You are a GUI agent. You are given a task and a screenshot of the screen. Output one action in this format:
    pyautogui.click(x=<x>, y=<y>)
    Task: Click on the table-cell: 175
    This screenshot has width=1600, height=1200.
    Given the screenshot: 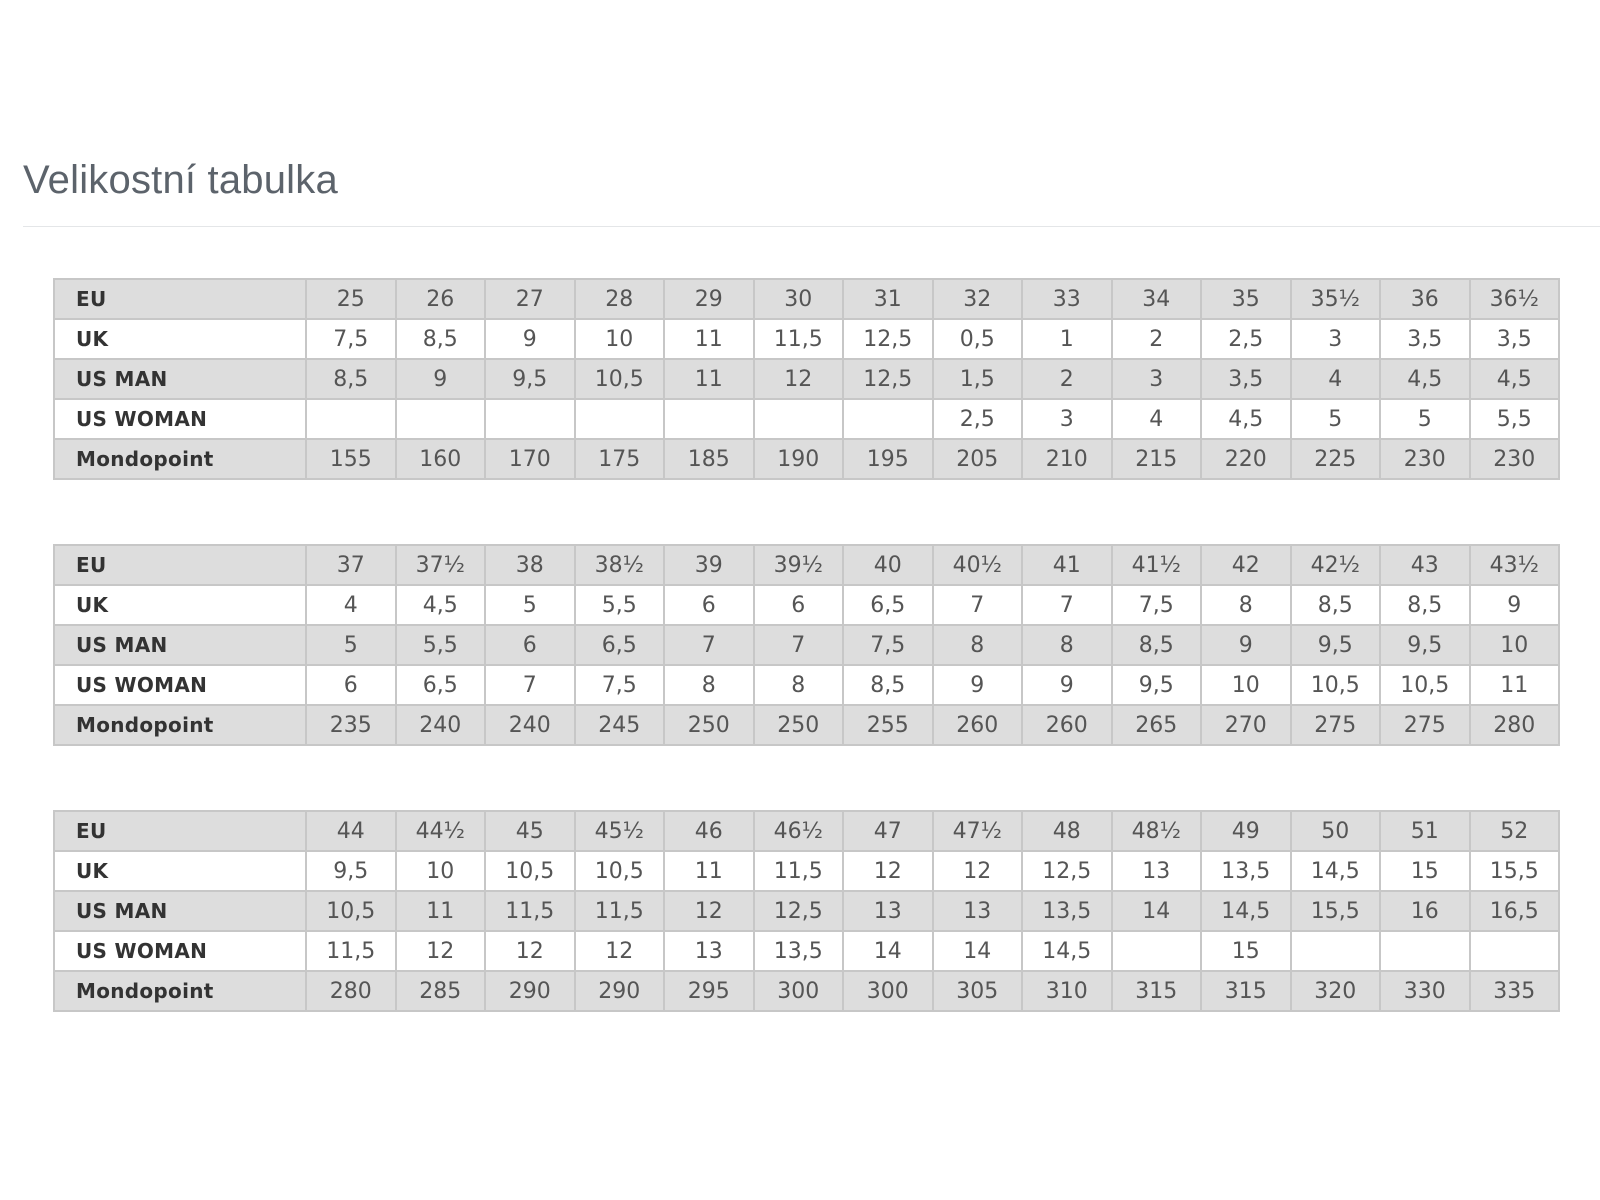 What is the action you would take?
    pyautogui.click(x=619, y=459)
    